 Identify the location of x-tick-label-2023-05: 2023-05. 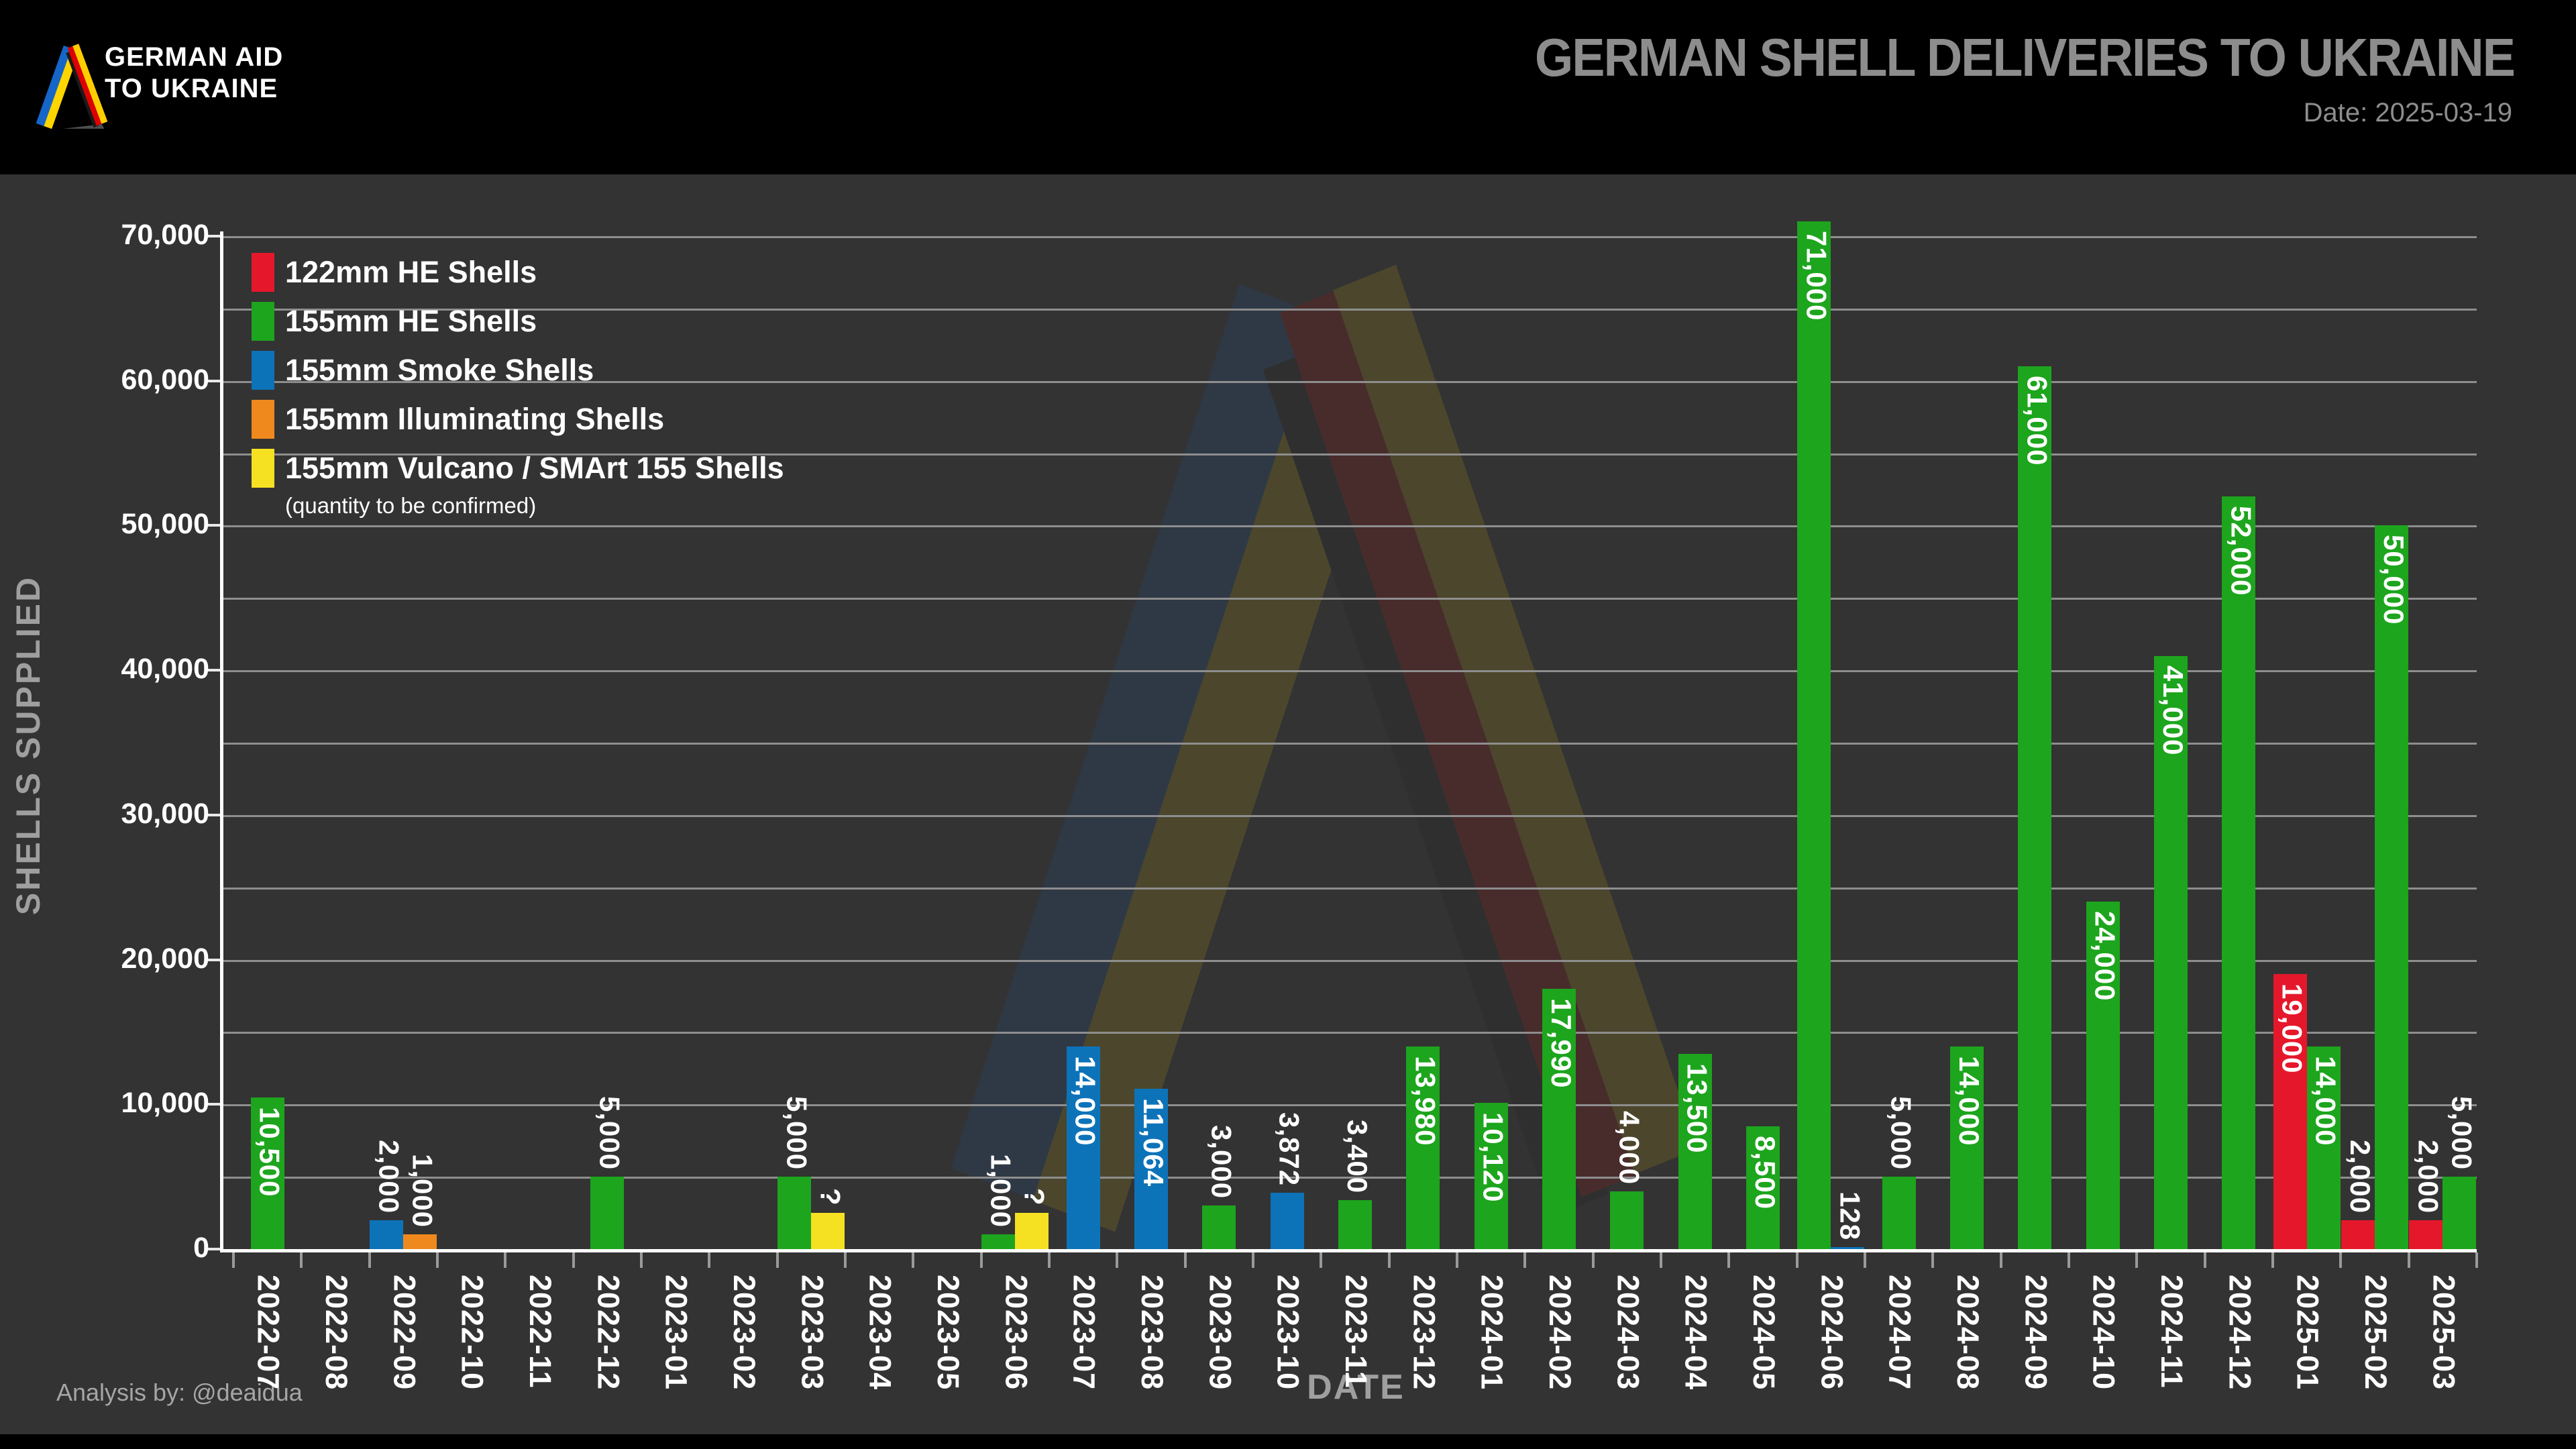
(948, 1333).